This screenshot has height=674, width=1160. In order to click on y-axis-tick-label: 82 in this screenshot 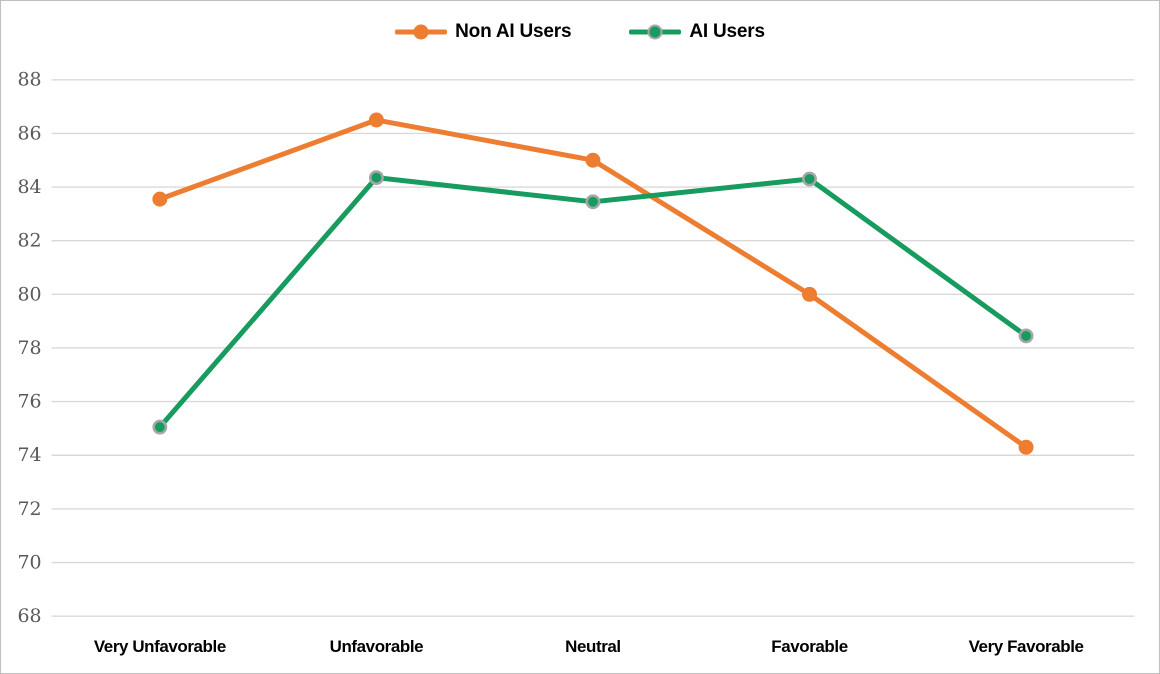, I will do `click(29, 241)`.